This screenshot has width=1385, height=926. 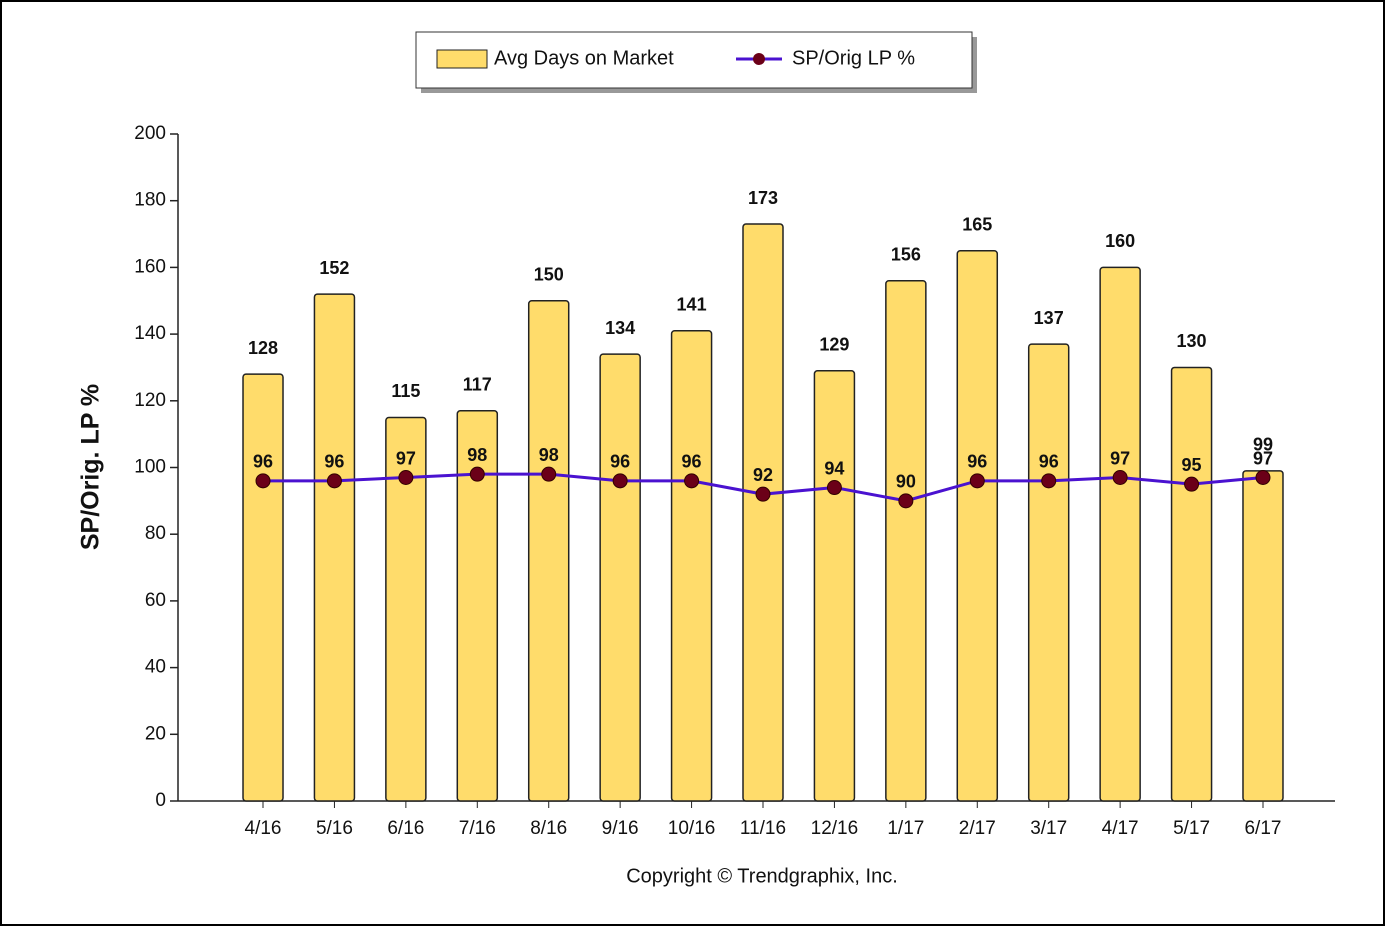 What do you see at coordinates (405, 828) in the screenshot?
I see `x-tick-label: 6/16` at bounding box center [405, 828].